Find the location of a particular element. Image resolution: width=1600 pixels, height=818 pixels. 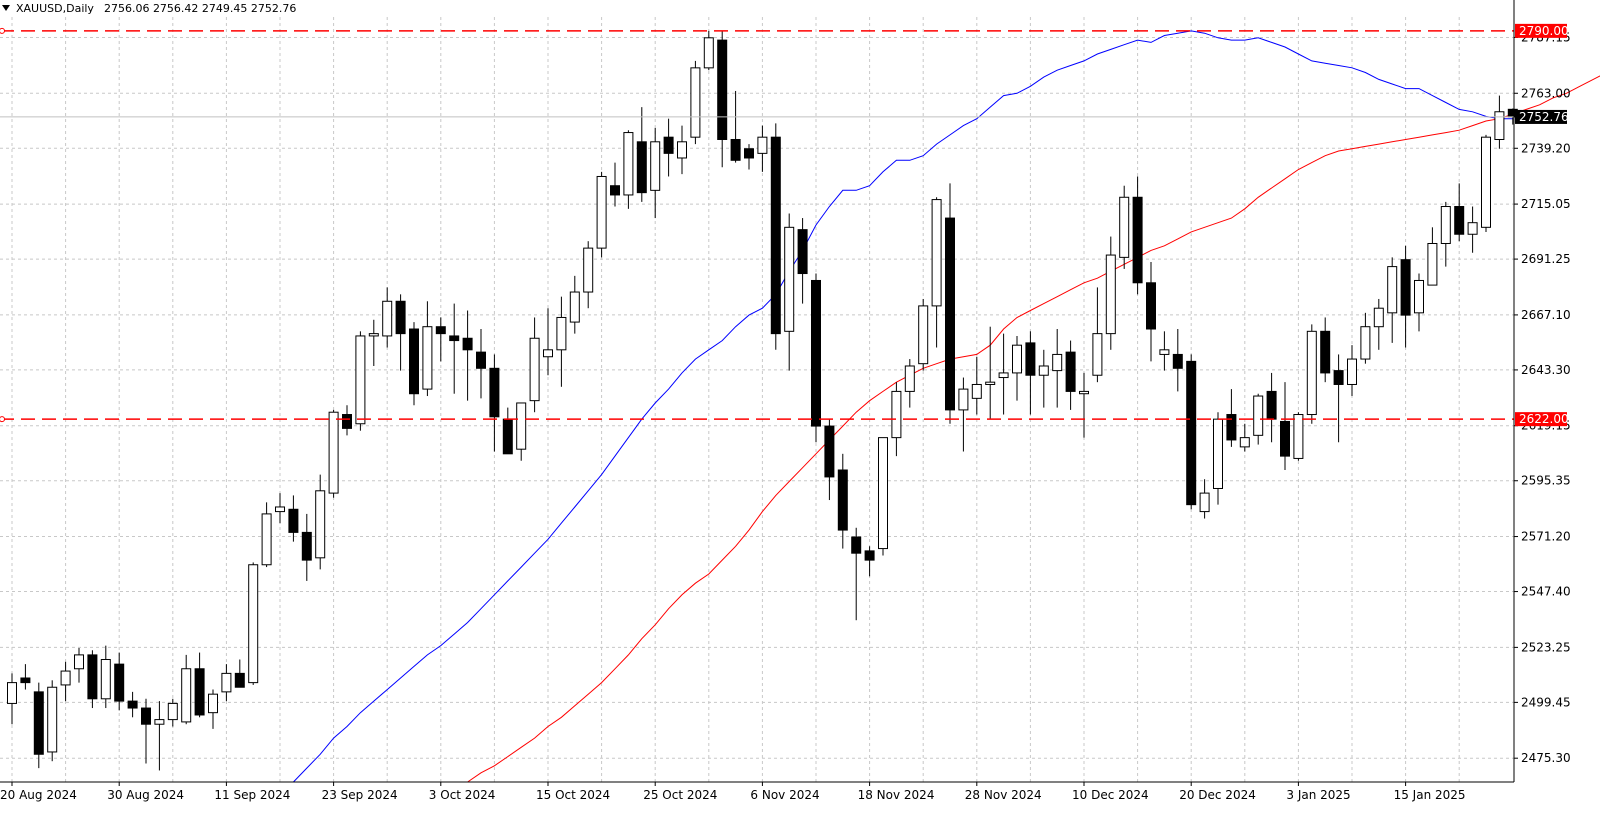

level-price-tag-label: 2622.00 is located at coordinates (1544, 419).